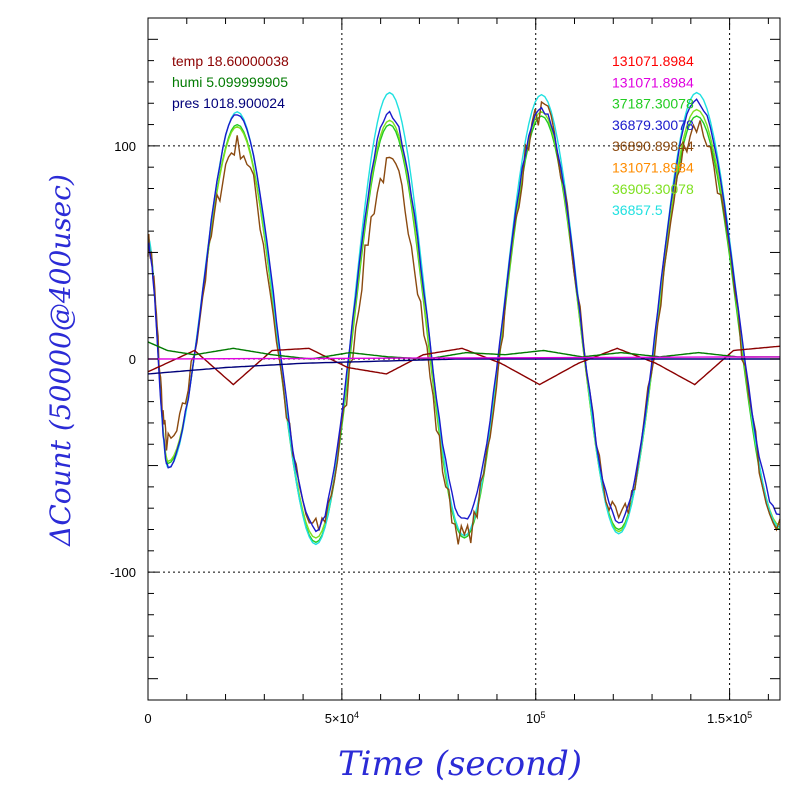 This screenshot has width=797, height=797. What do you see at coordinates (535, 718) in the screenshot?
I see `x-tick-label: 105` at bounding box center [535, 718].